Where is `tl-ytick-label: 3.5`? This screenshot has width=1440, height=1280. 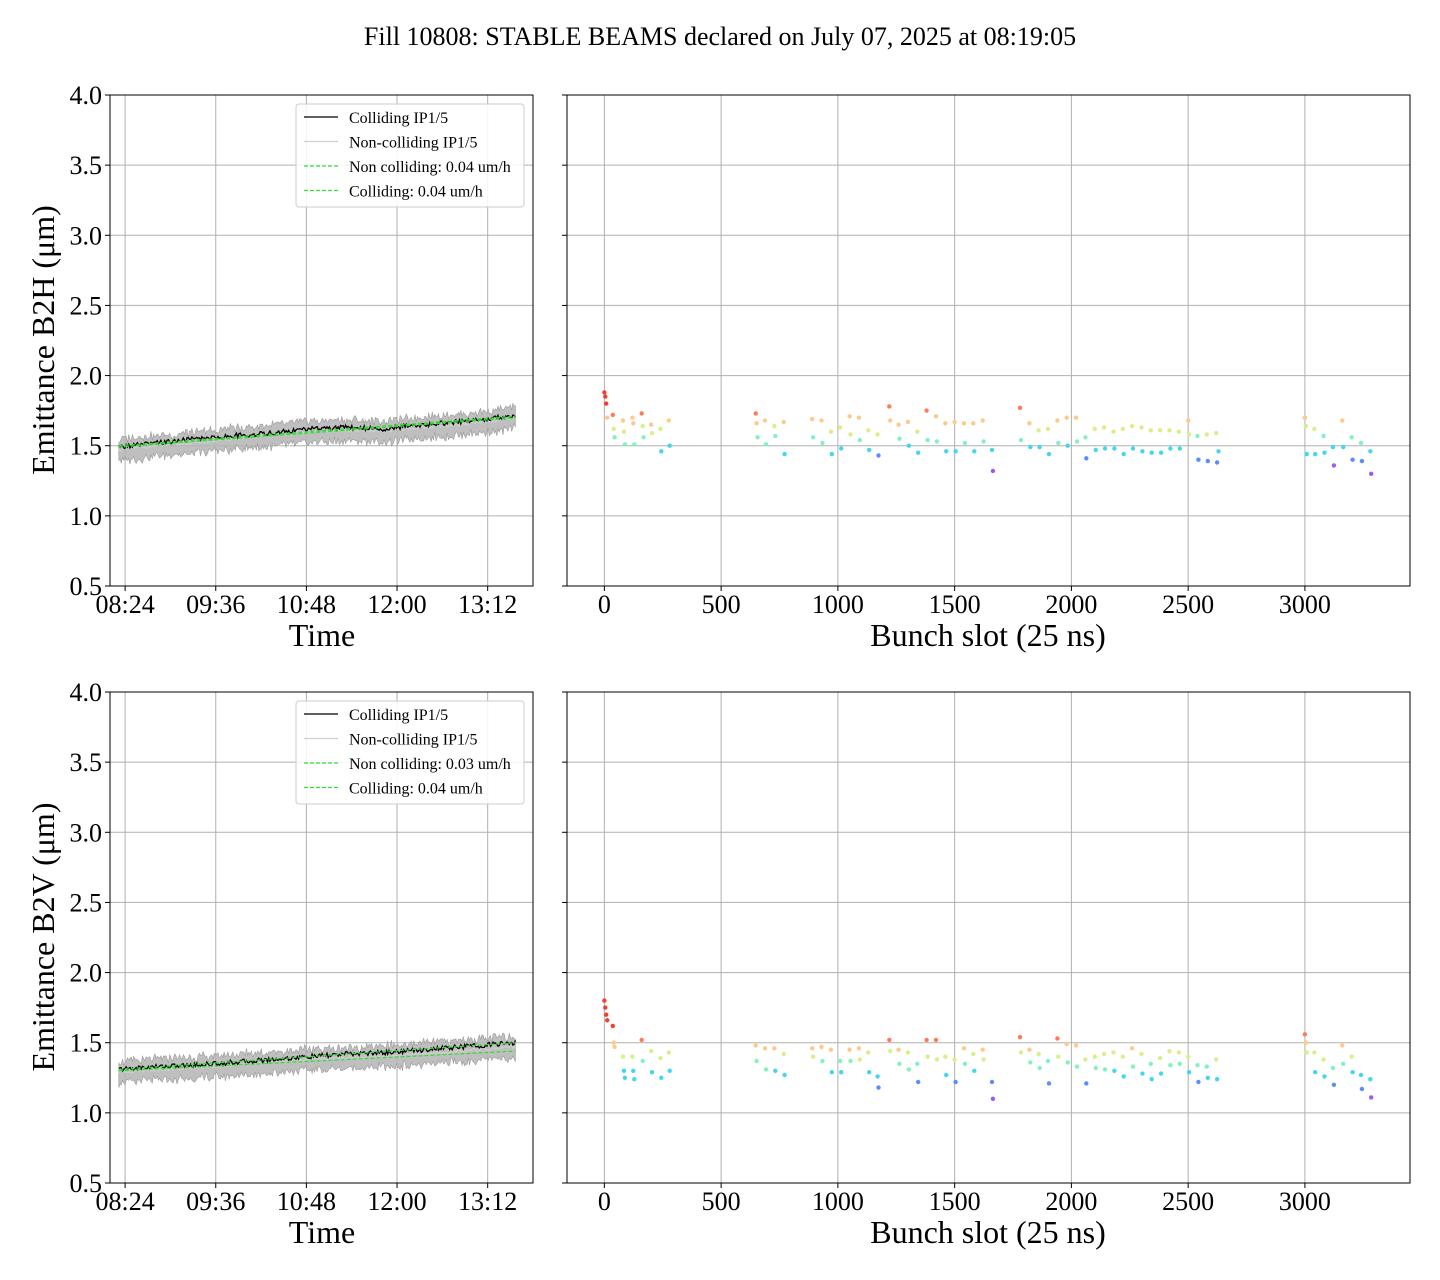
tl-ytick-label: 3.5 is located at coordinates (86, 165).